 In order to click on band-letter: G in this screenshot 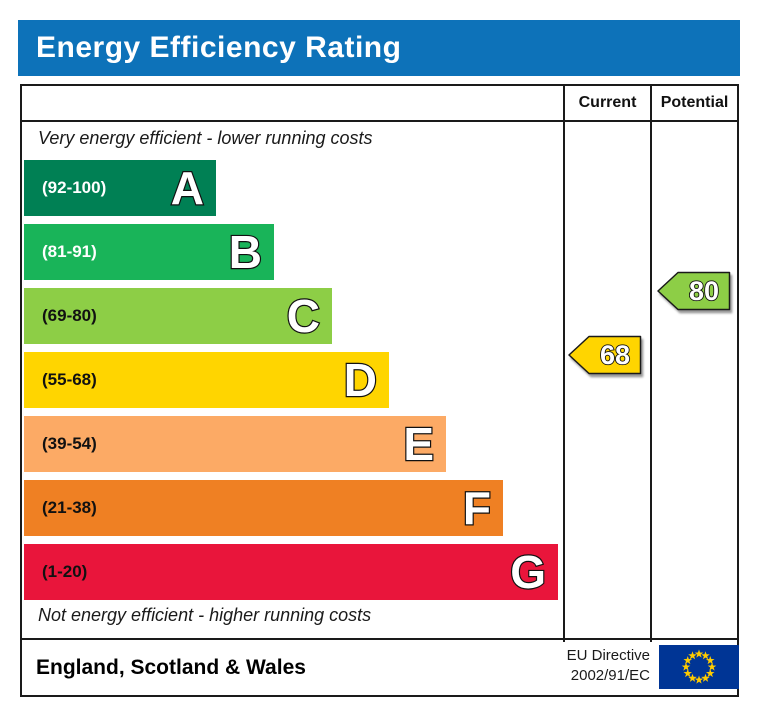, I will do `click(528, 572)`.